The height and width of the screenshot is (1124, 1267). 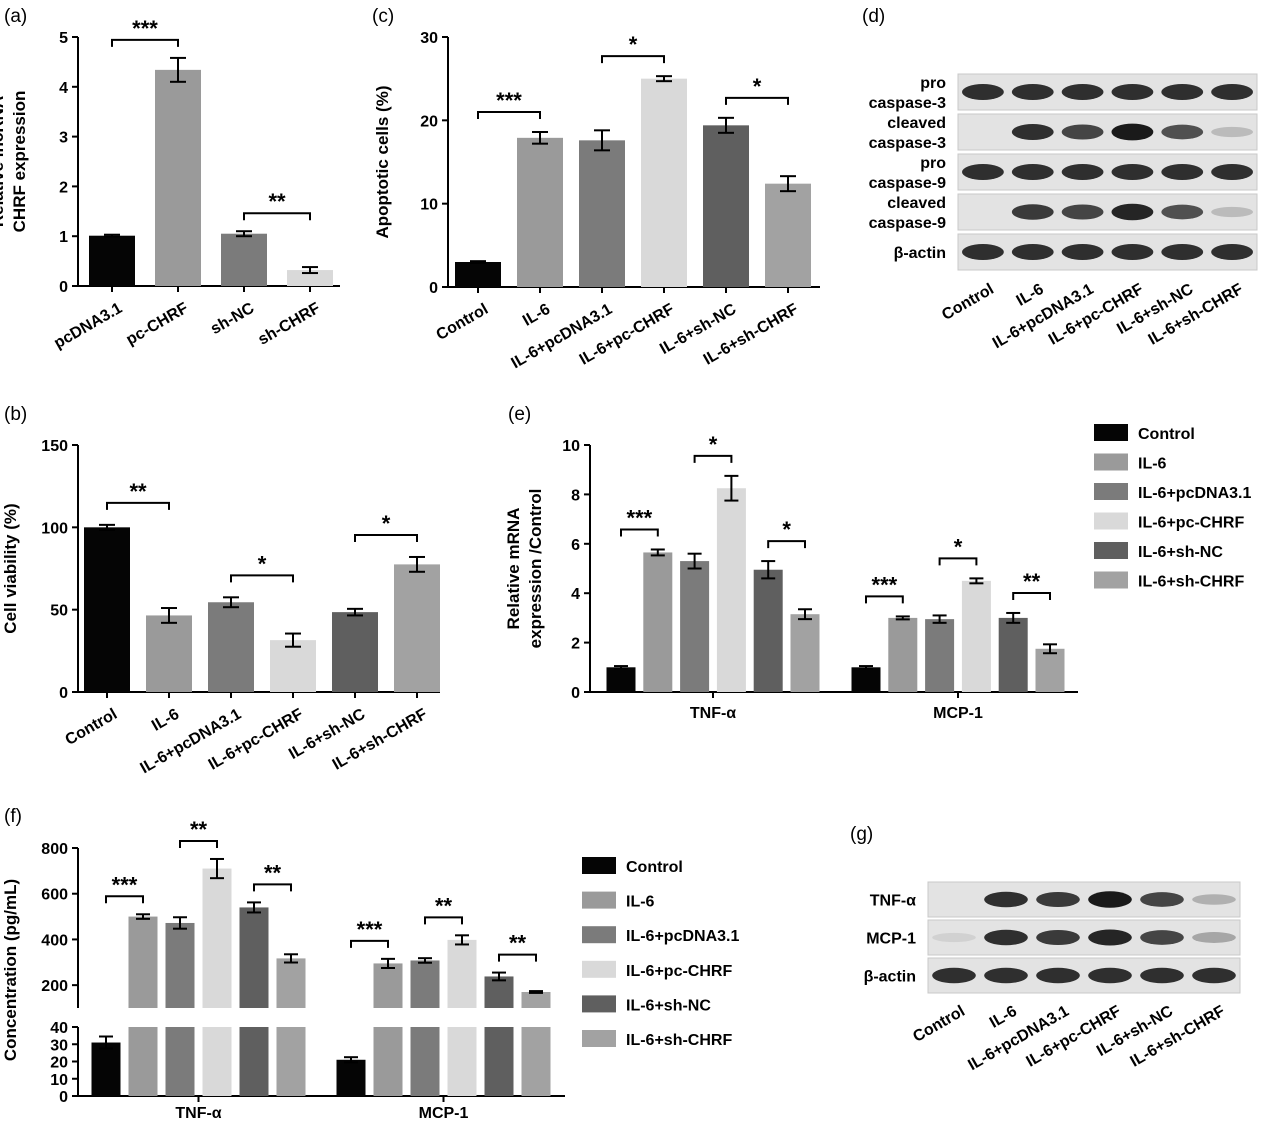 What do you see at coordinates (575, 495) in the screenshot?
I see `y-tick-label: 8` at bounding box center [575, 495].